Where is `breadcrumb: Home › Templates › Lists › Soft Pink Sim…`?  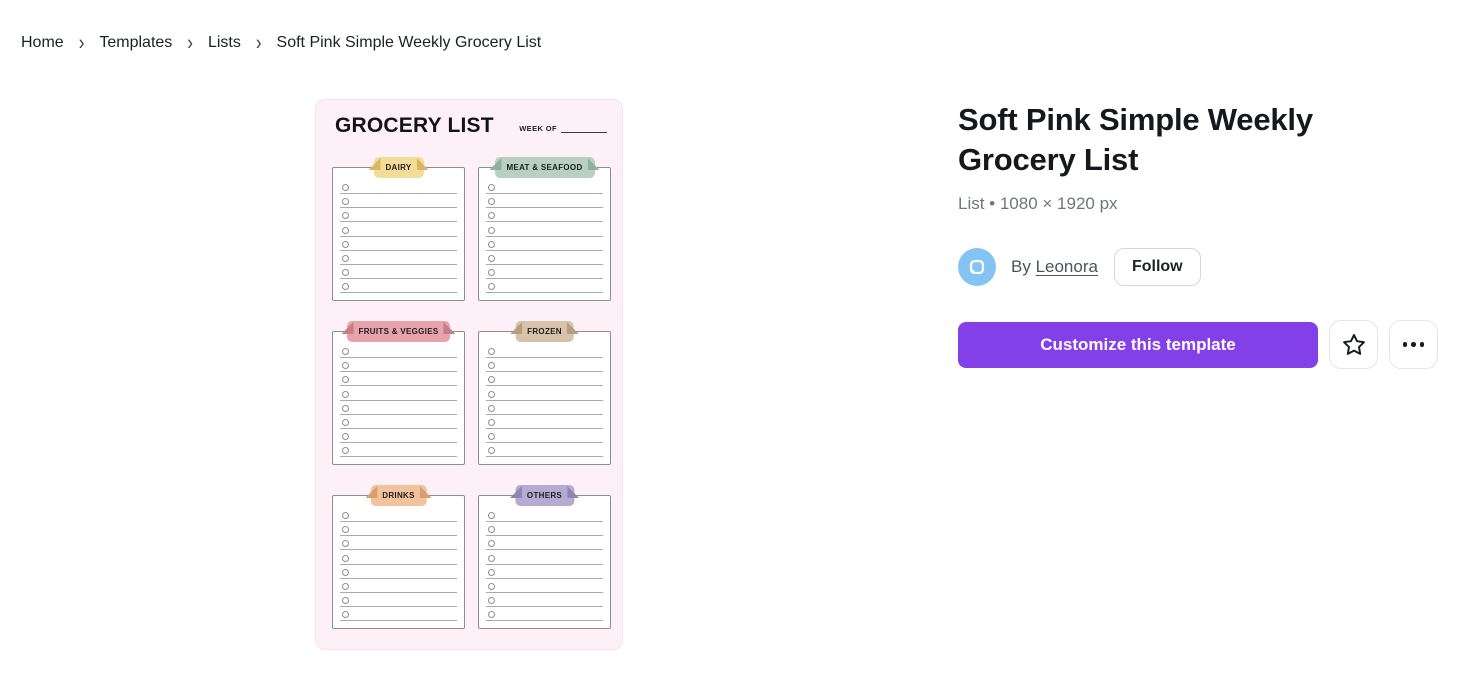
breadcrumb: Home › Templates › Lists › Soft Pink Sim… is located at coordinates (281, 42).